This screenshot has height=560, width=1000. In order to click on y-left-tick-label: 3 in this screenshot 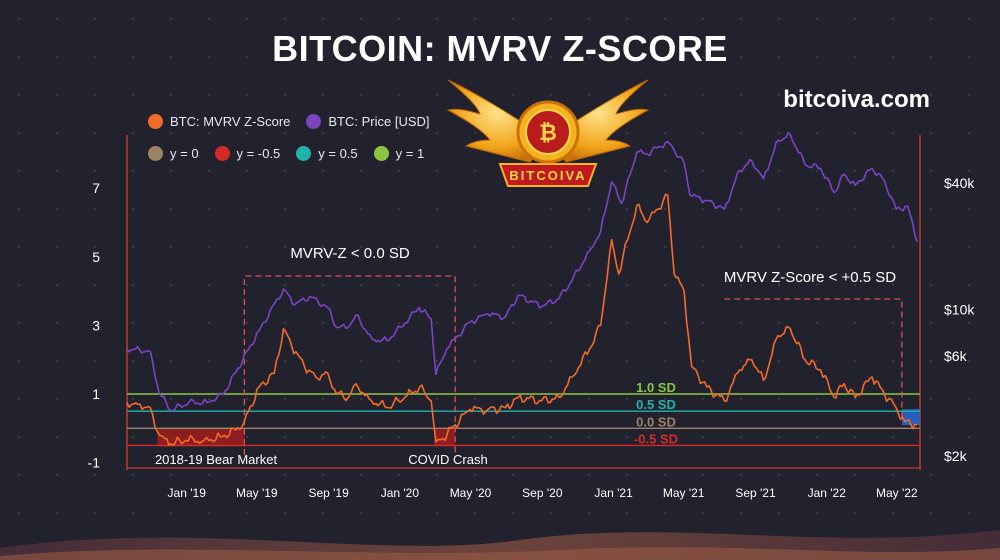, I will do `click(96, 325)`.